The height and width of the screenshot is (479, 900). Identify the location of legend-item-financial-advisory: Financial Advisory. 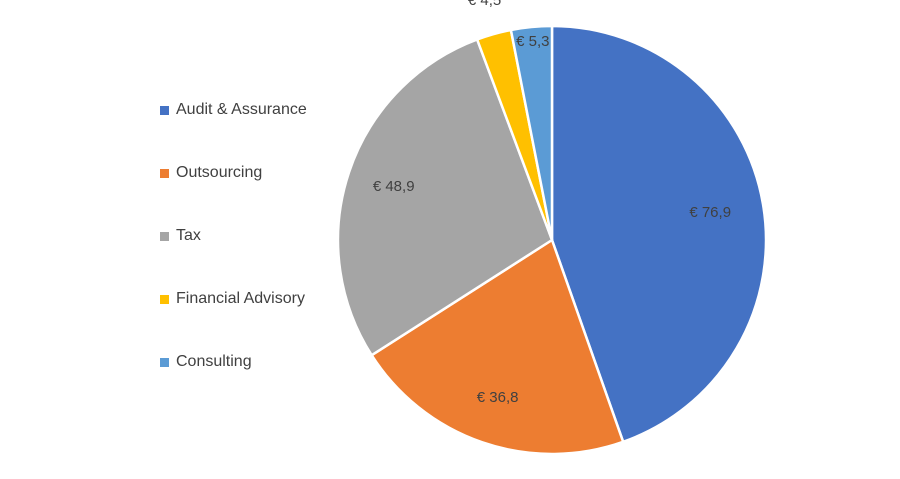
(232, 299).